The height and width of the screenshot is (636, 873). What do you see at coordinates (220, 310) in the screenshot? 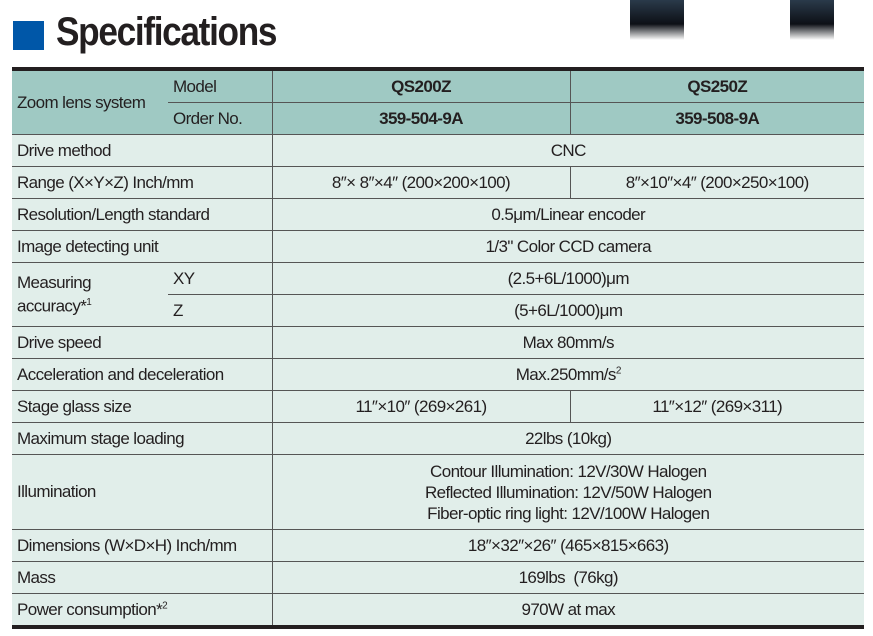
I see `z-label: Z` at bounding box center [220, 310].